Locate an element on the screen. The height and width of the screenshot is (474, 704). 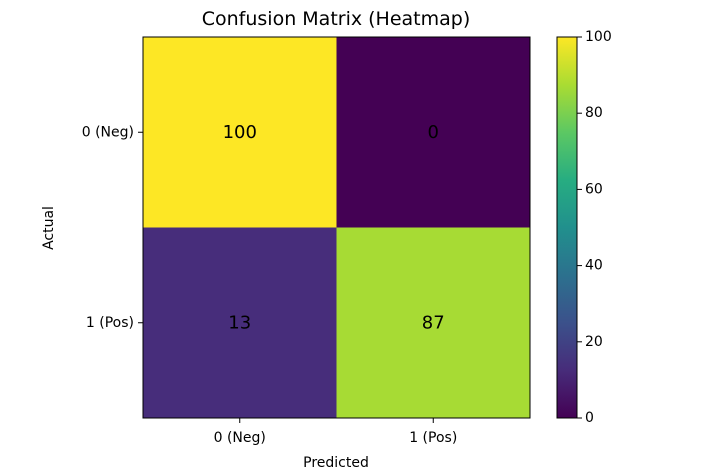
y-tick-label: 0 (Neg) is located at coordinates (108, 132).